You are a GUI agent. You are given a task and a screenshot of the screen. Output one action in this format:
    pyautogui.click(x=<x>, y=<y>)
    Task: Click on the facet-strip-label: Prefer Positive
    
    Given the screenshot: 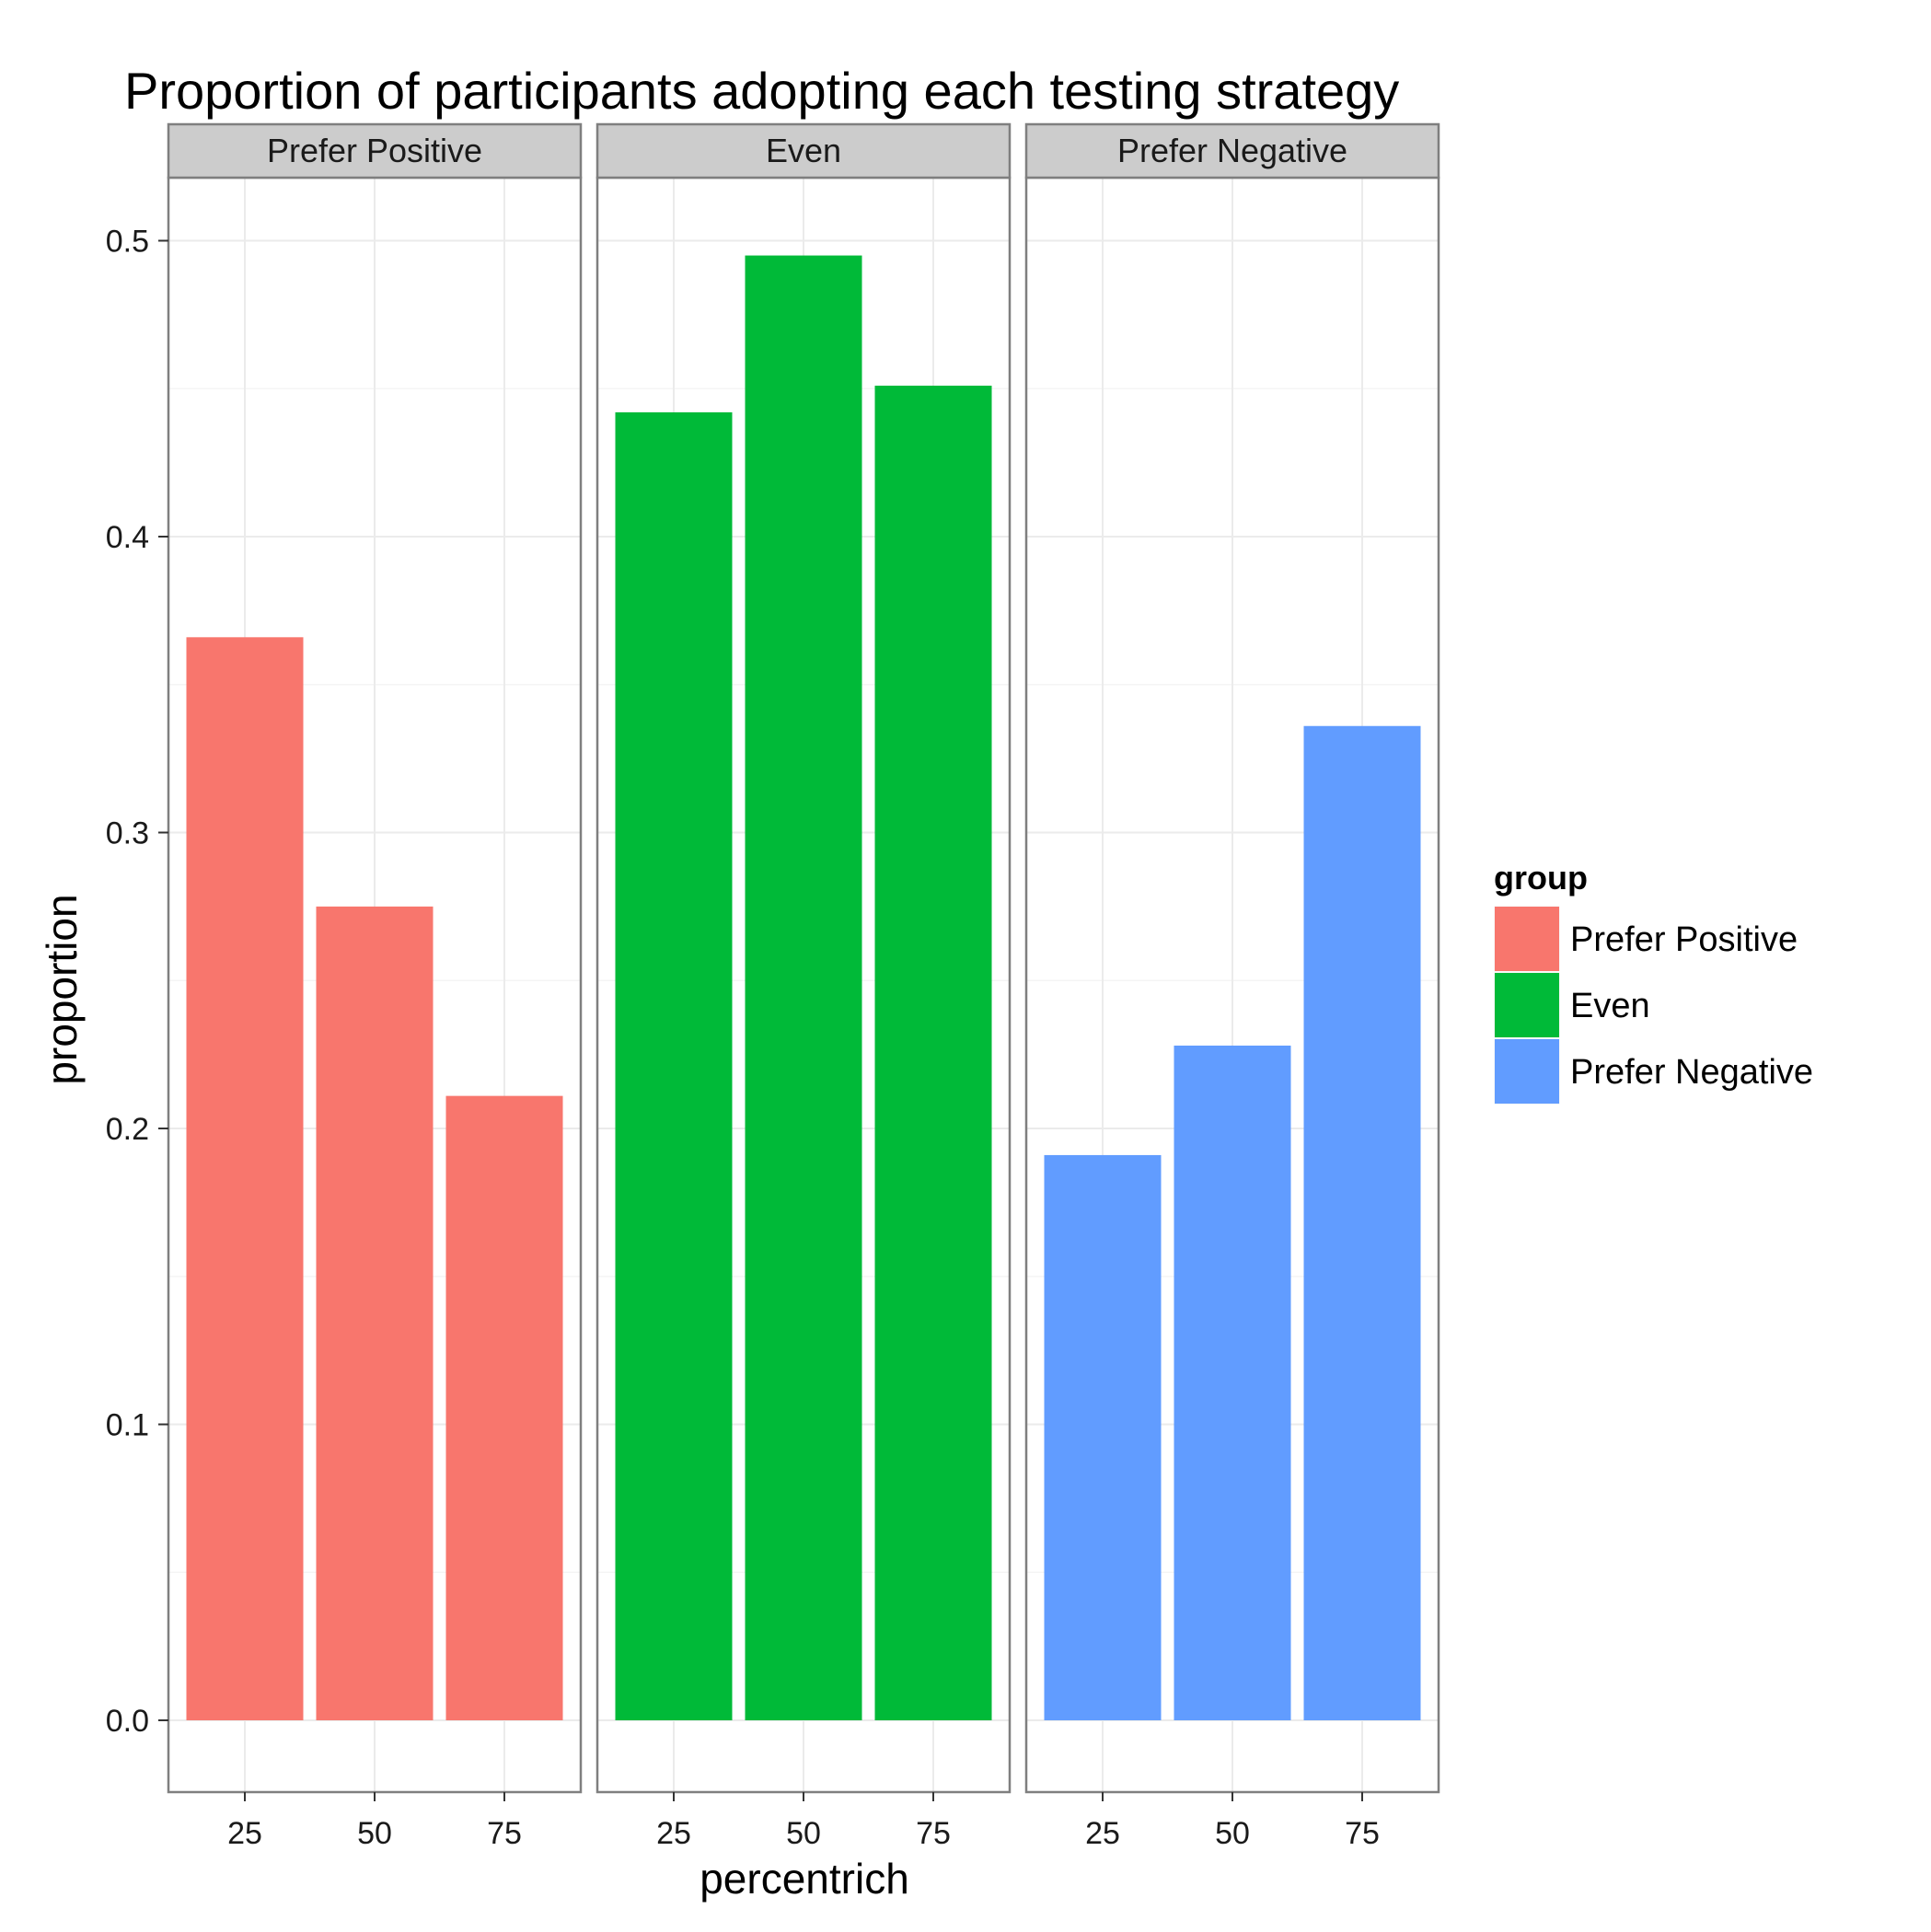 What is the action you would take?
    pyautogui.click(x=374, y=150)
    